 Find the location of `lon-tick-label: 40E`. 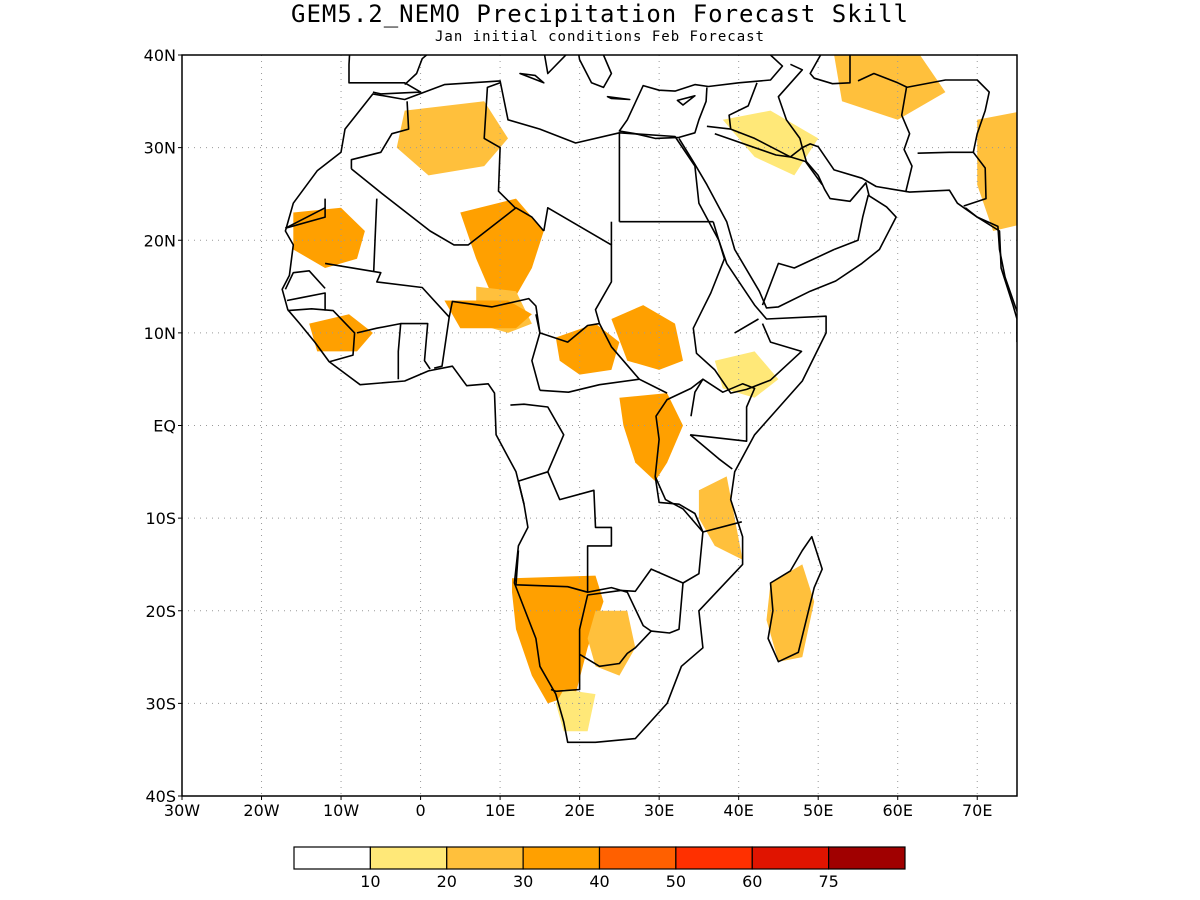

lon-tick-label: 40E is located at coordinates (738, 810).